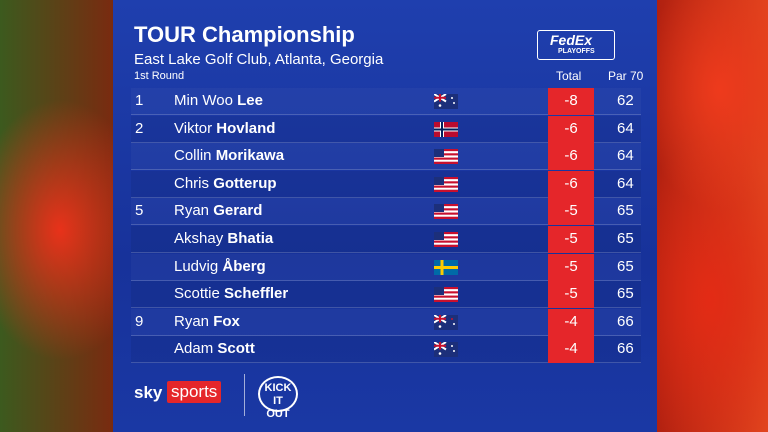  What do you see at coordinates (250, 156) in the screenshot?
I see `last-name: Morikawa` at bounding box center [250, 156].